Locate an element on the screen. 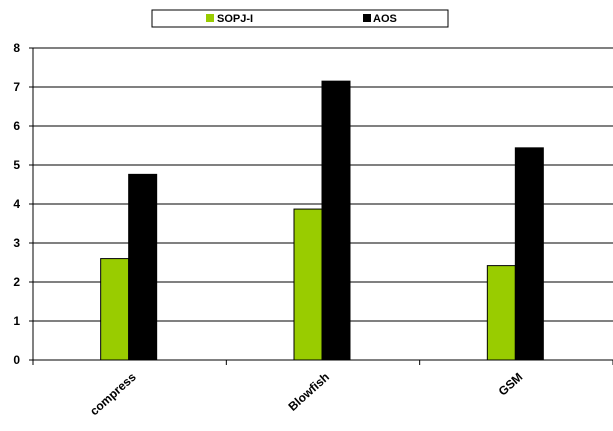  y-tick-label-8: 8 is located at coordinates (16, 48).